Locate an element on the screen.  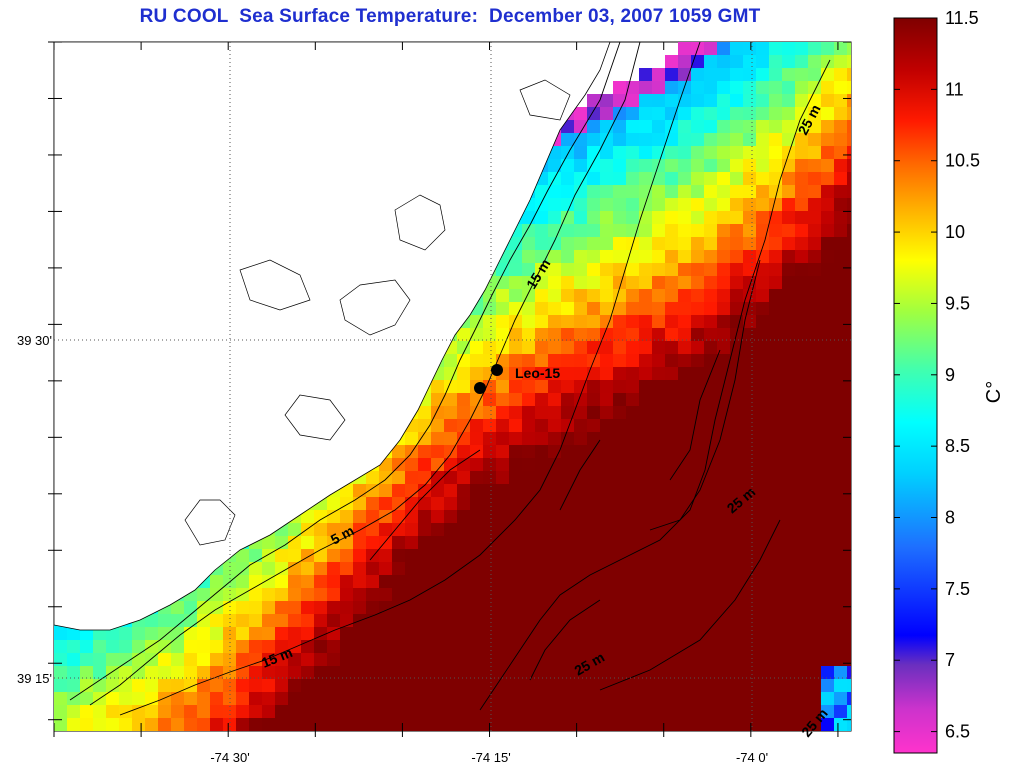
colorbar-tick-label: 8 is located at coordinates (950, 518).